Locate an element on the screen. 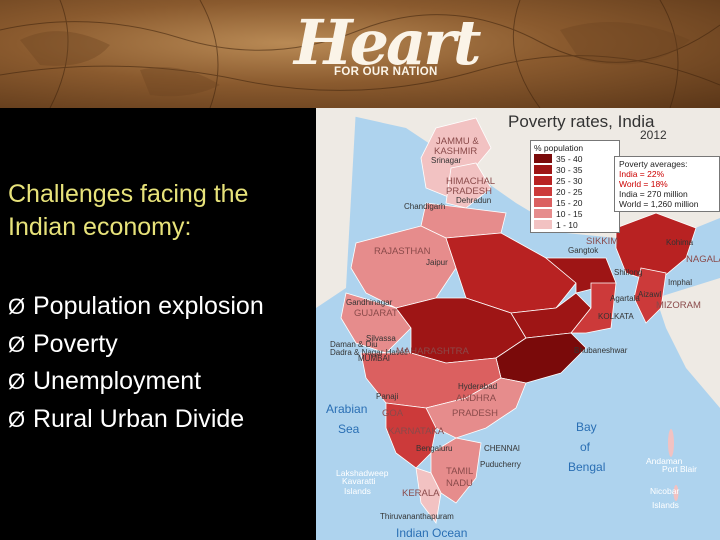 The height and width of the screenshot is (540, 720). label-dehradun: Dehradun is located at coordinates (474, 200).